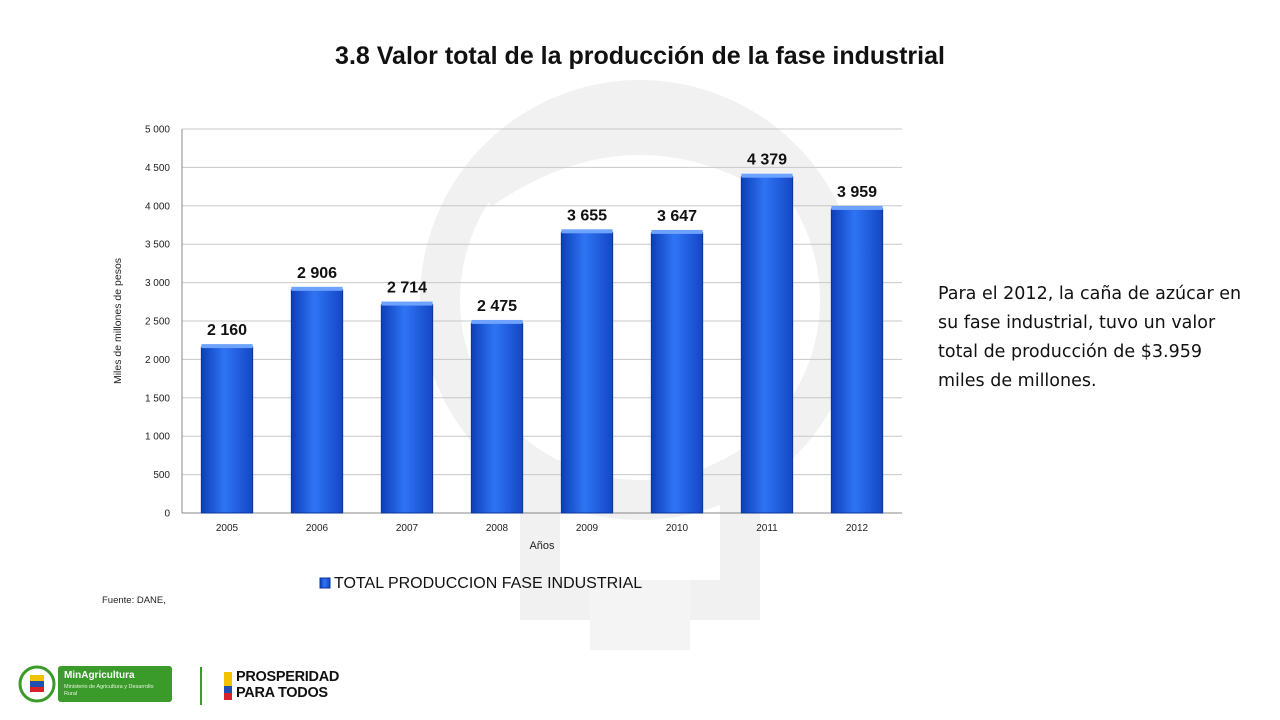  I want to click on slogan-line-2: PARA TODOS, so click(282, 693).